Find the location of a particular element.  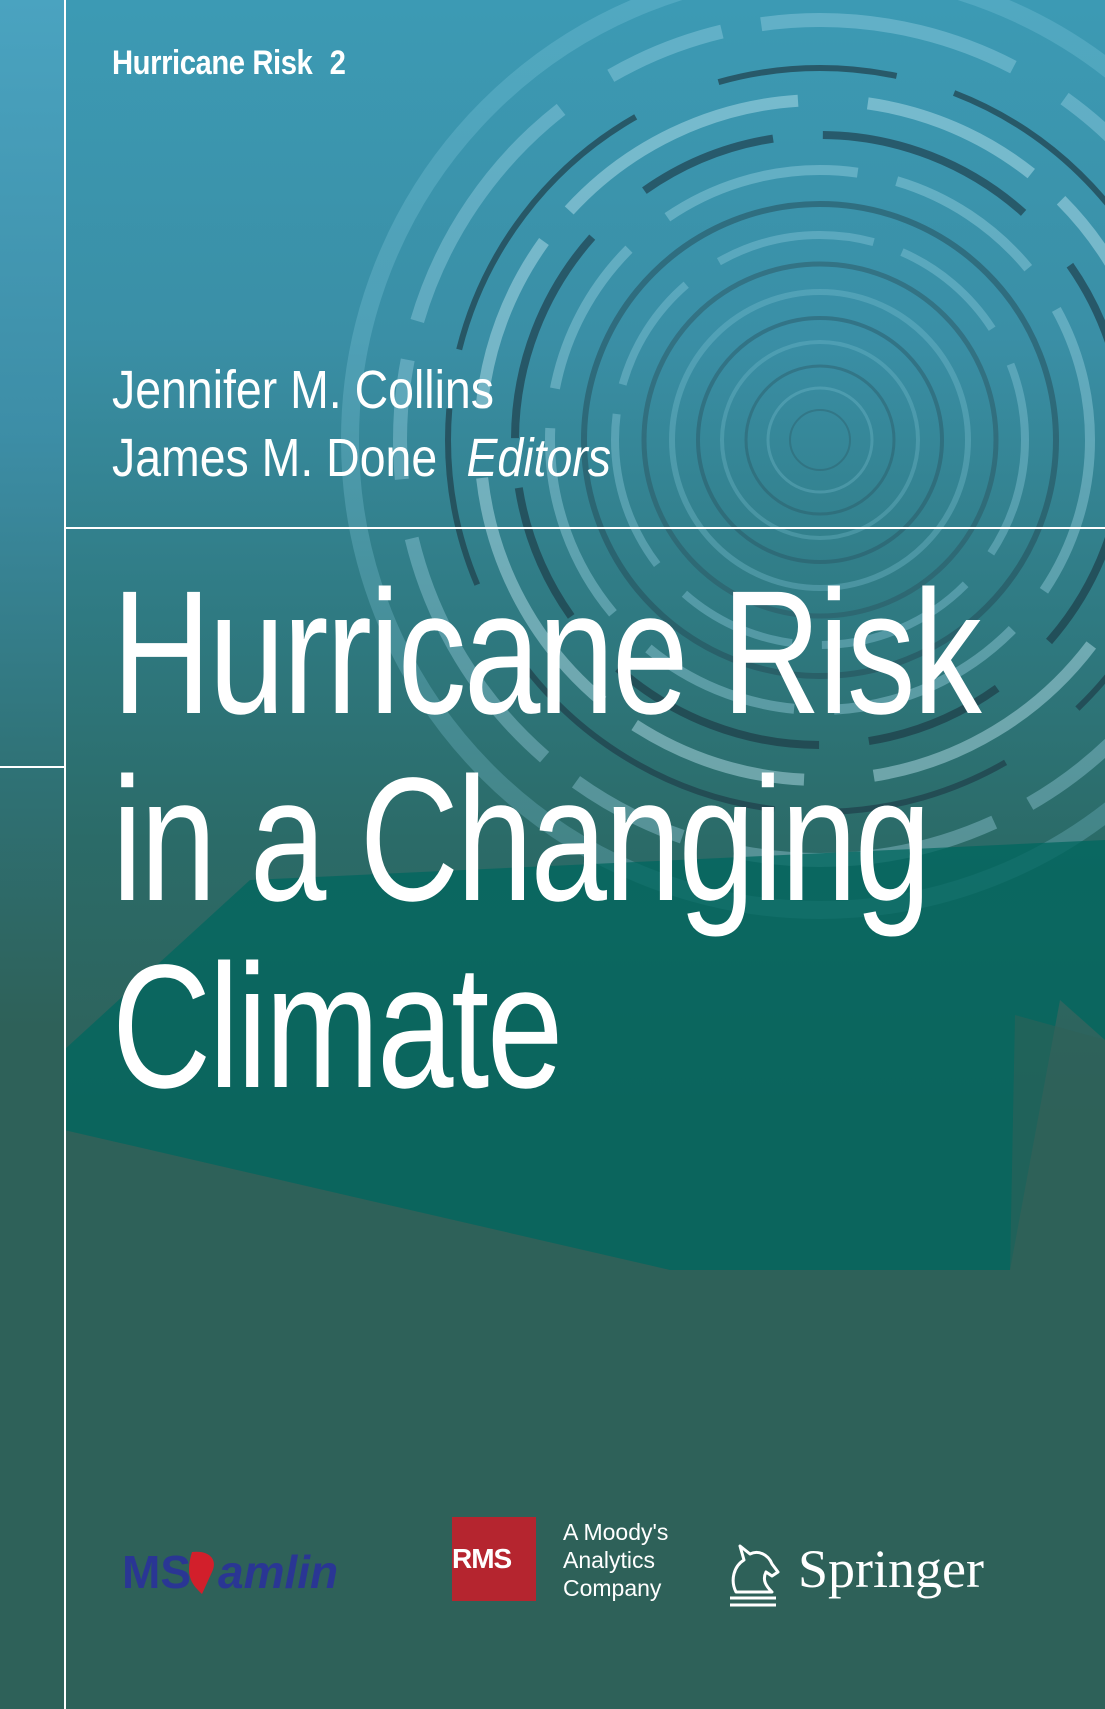

springer-horse-icon is located at coordinates (755, 1575).